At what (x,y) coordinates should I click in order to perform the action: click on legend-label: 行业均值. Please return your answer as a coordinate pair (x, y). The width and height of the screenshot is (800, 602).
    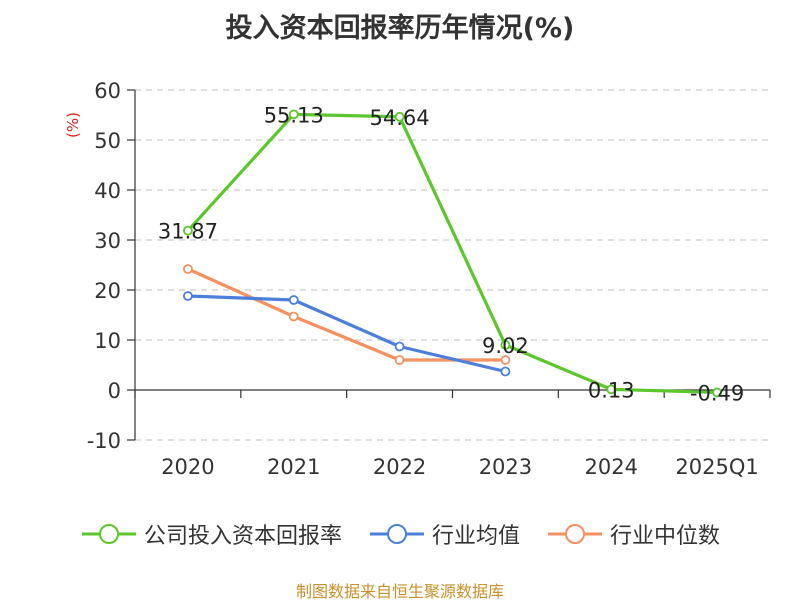
    Looking at the image, I should click on (475, 536).